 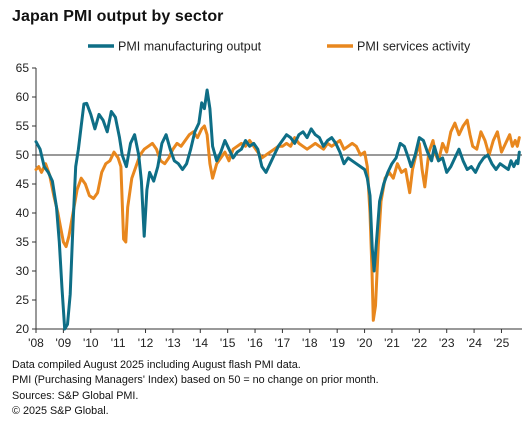 What do you see at coordinates (23, 271) in the screenshot?
I see `y-tick-label: 30` at bounding box center [23, 271].